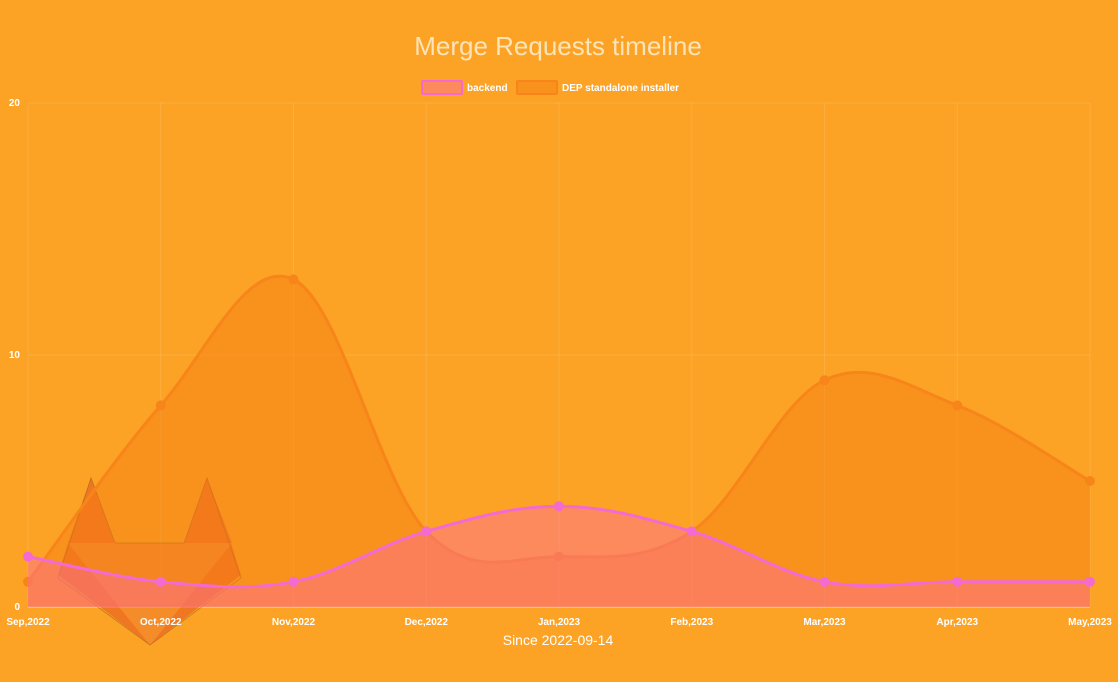 The image size is (1118, 682). Describe the element at coordinates (28, 622) in the screenshot. I see `x-tick-label: Sep,2022` at that location.